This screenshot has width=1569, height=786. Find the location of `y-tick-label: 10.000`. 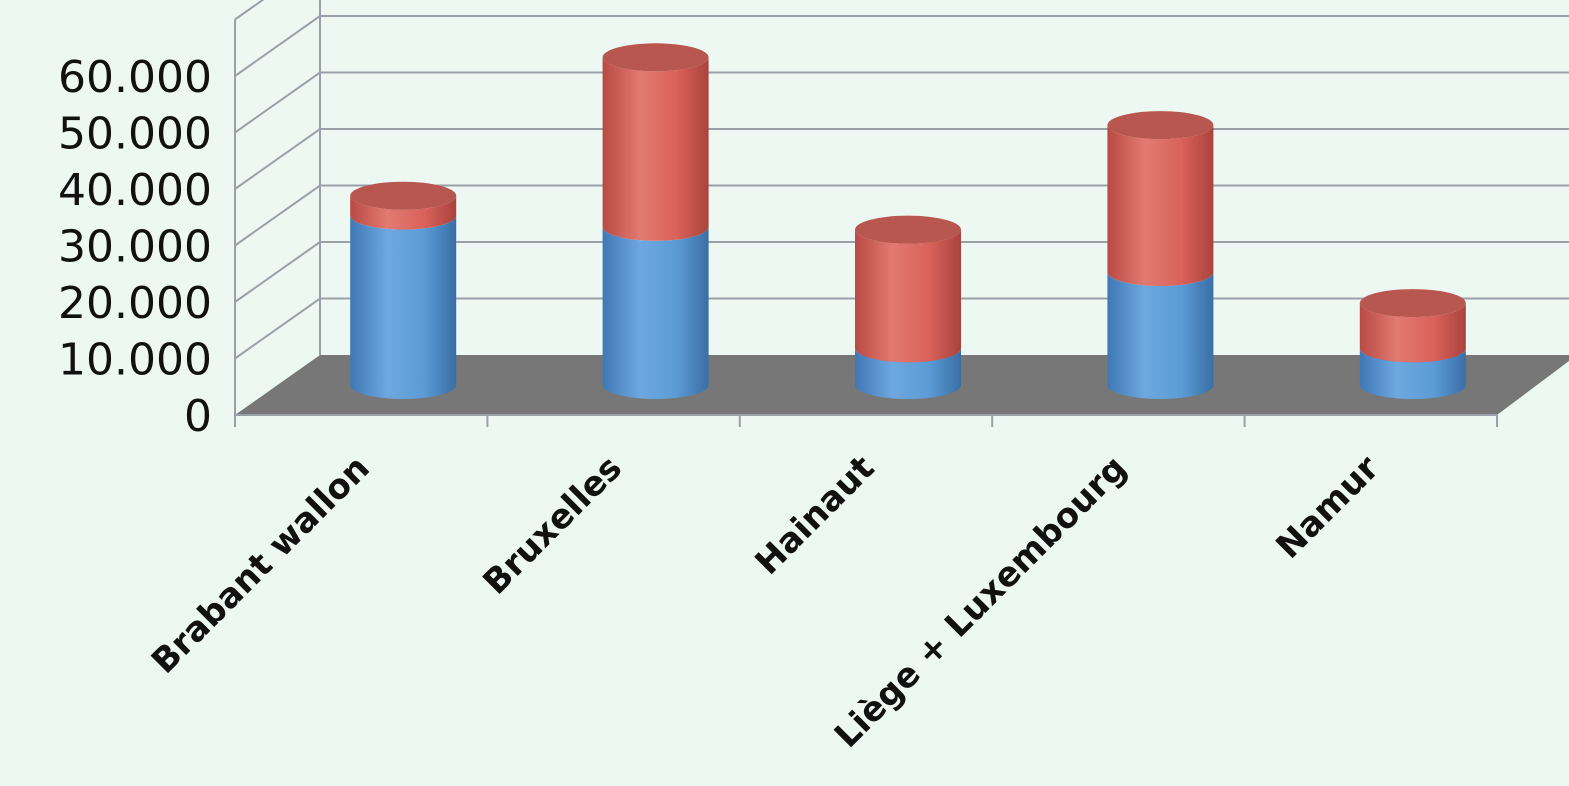

y-tick-label: 10.000 is located at coordinates (135, 360).